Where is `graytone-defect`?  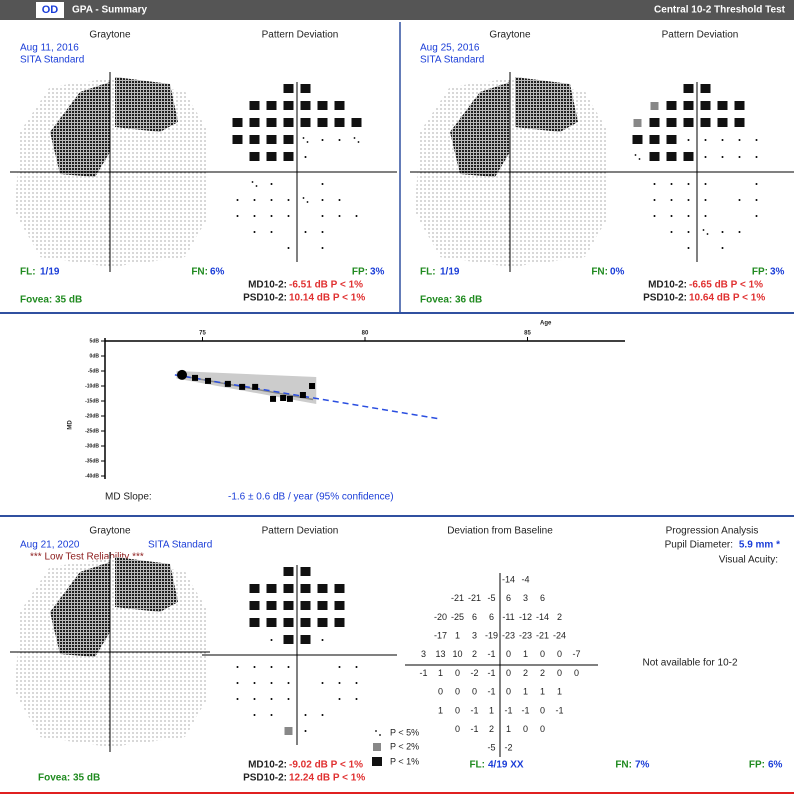
graytone-defect is located at coordinates (80, 129).